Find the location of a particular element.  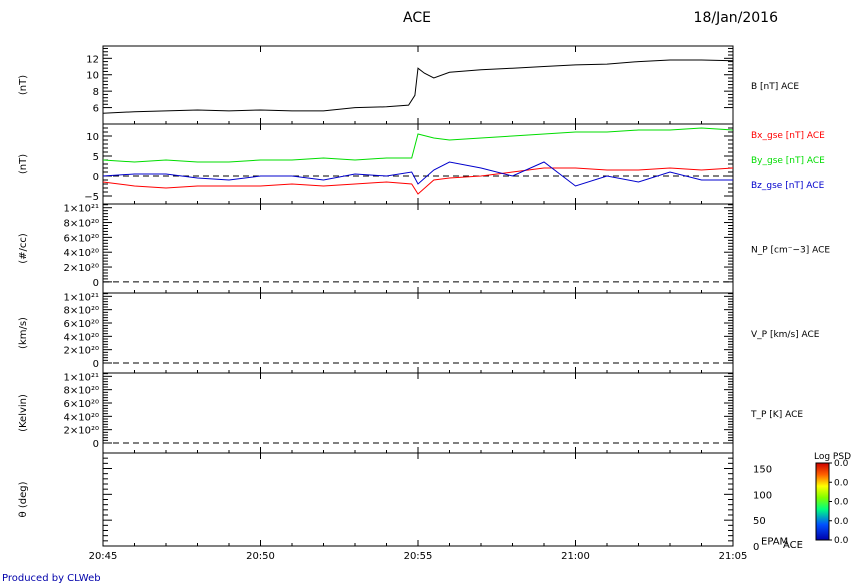

y-axis-label: (km/s) is located at coordinates (23, 333).